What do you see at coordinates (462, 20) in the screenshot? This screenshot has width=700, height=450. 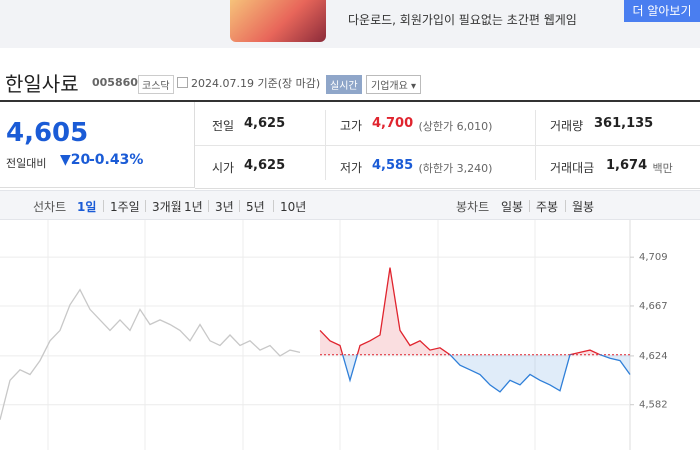 I see `ad-text: 다운로드, 회원가입이 필요없는 초간편 웹게임` at bounding box center [462, 20].